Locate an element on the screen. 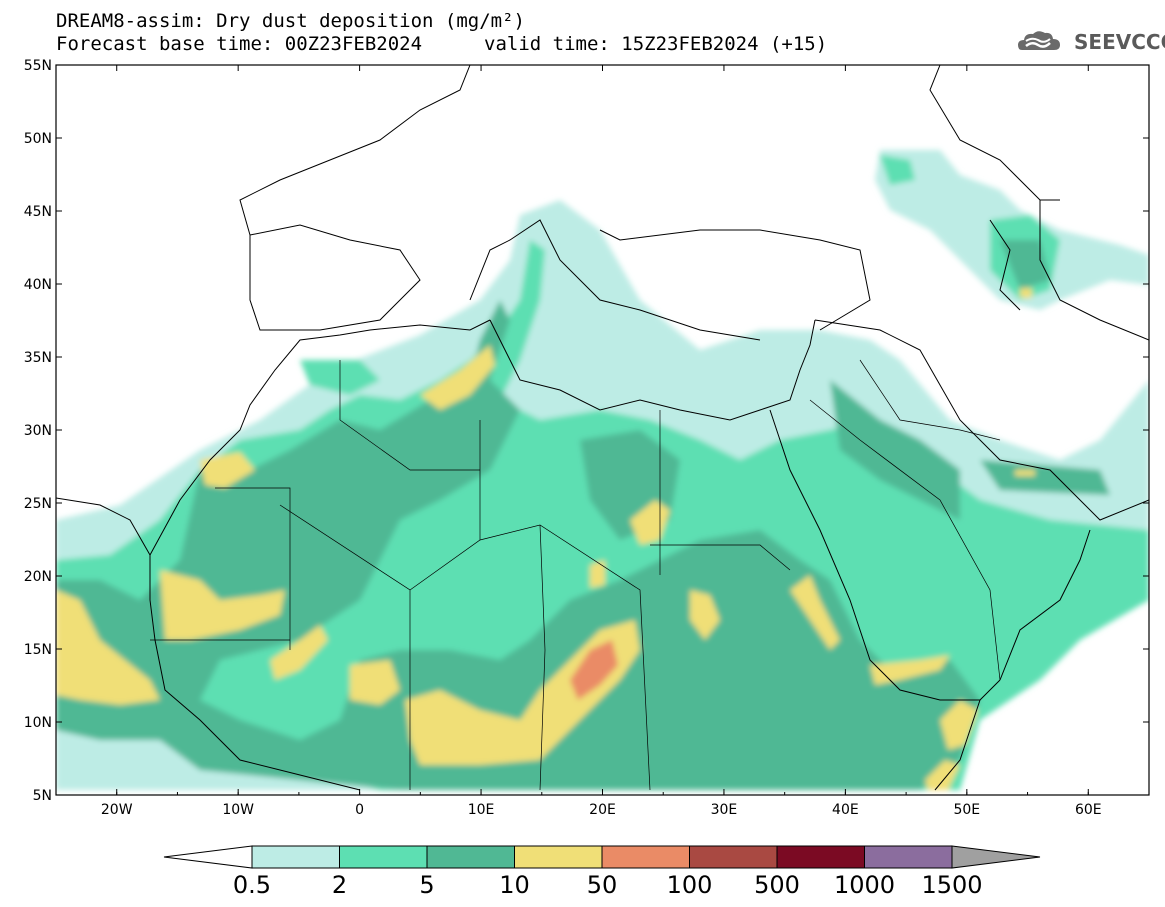 The image size is (1165, 907). lat-tick-label: 15N is located at coordinates (38, 650).